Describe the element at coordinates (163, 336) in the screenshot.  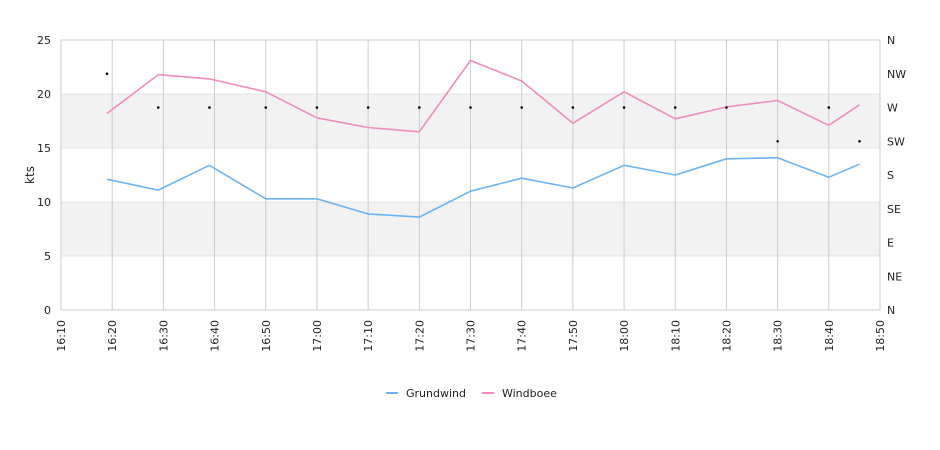
I see `x-tick-label: 16:30` at that location.